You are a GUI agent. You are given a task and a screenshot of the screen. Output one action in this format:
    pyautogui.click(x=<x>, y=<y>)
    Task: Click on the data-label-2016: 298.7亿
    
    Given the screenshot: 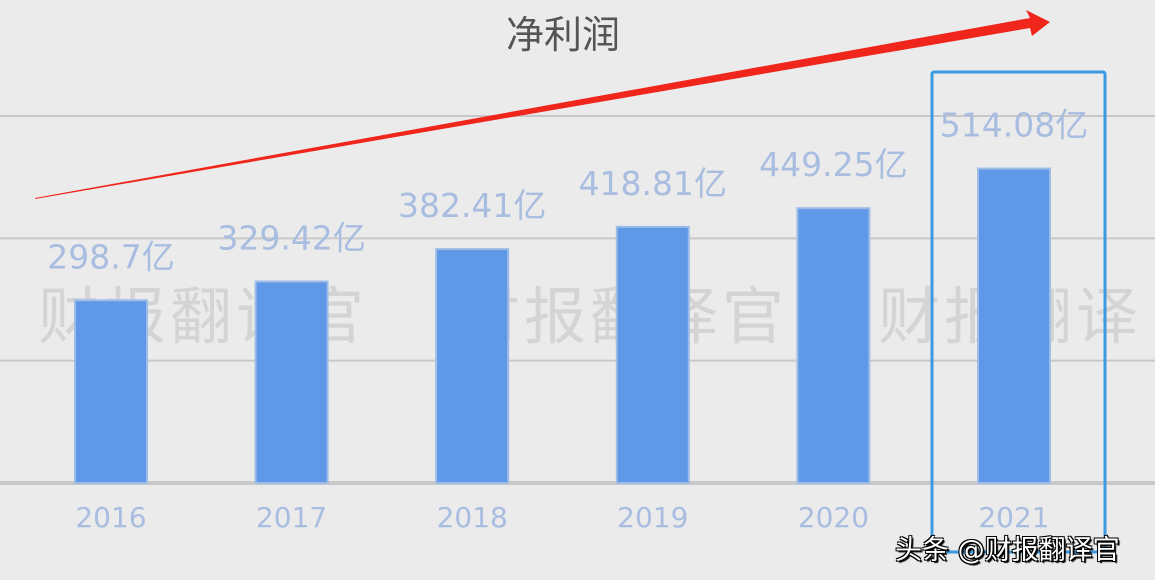 What is the action you would take?
    pyautogui.click(x=110, y=256)
    